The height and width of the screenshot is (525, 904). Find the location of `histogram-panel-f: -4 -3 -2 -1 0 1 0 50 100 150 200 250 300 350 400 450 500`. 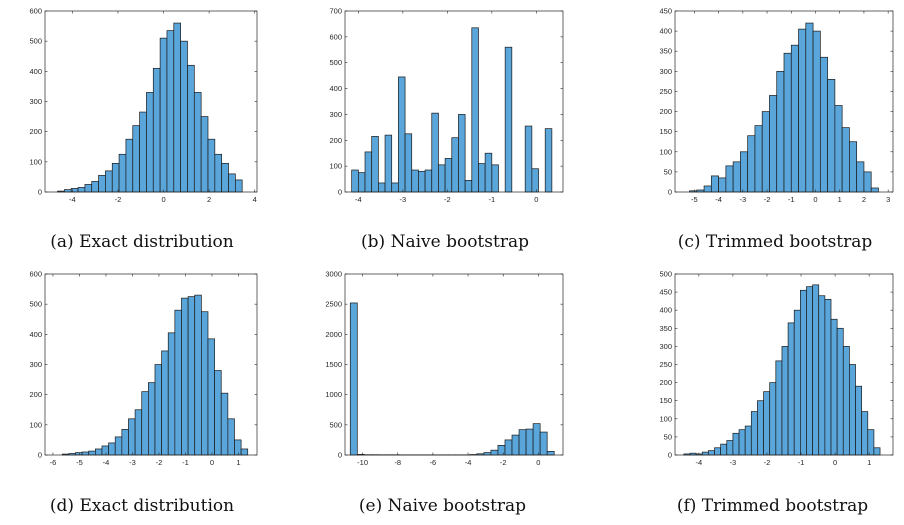

histogram-panel-f: -4 -3 -2 -1 0 1 0 50 100 150 200 250 300 350 400 450 500 is located at coordinates (772, 370).